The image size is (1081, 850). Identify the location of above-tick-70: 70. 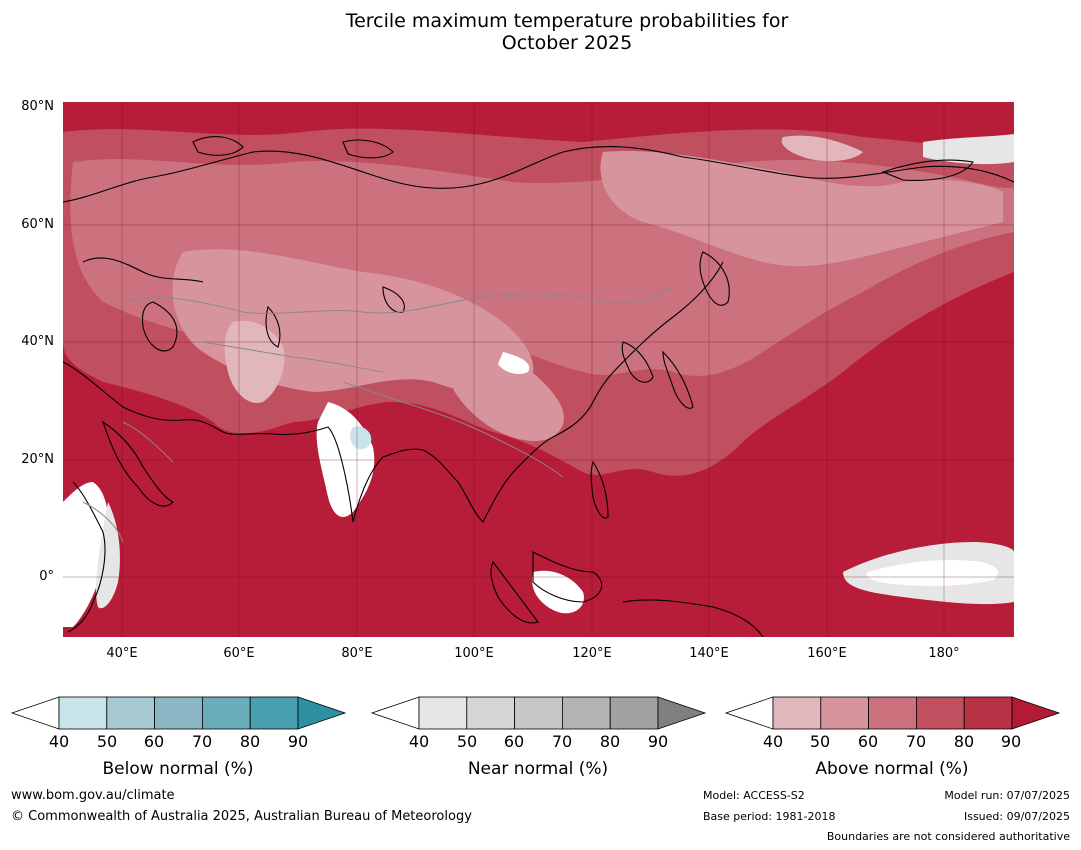
(916, 741).